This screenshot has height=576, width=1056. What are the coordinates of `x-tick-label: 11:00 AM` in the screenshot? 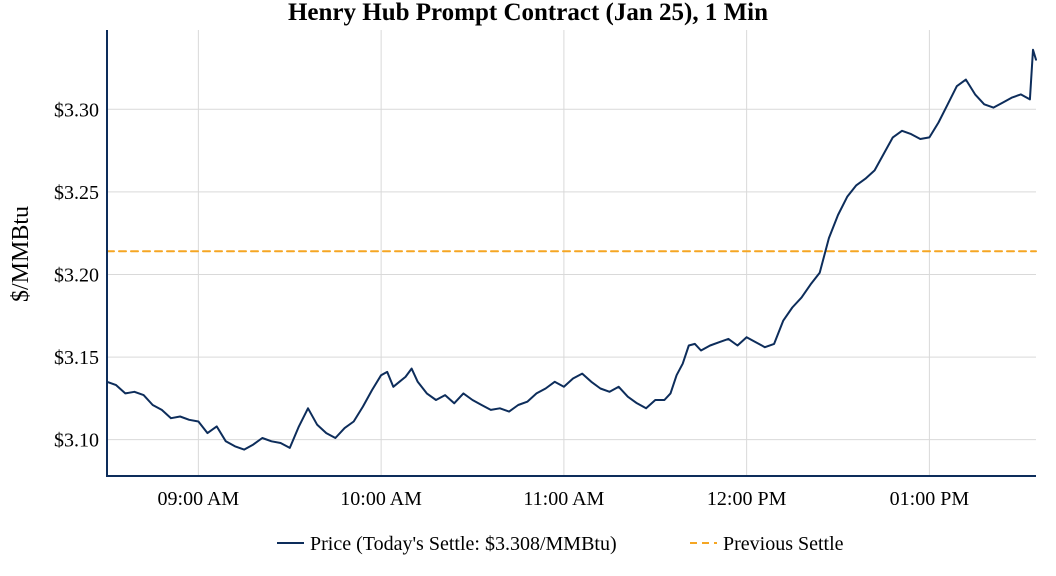 It's located at (563, 499).